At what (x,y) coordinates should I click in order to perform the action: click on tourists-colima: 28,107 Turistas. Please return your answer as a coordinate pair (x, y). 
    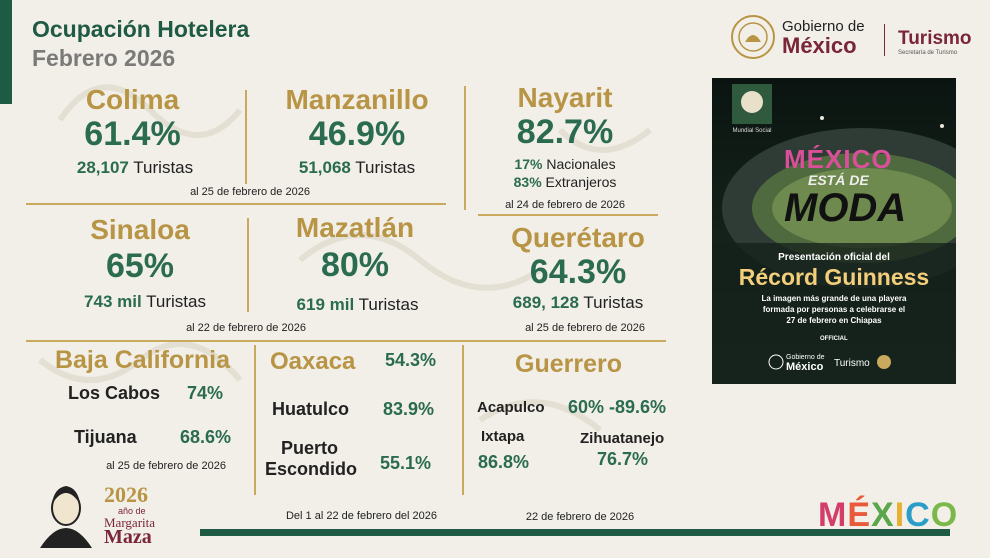
    Looking at the image, I should click on (135, 167).